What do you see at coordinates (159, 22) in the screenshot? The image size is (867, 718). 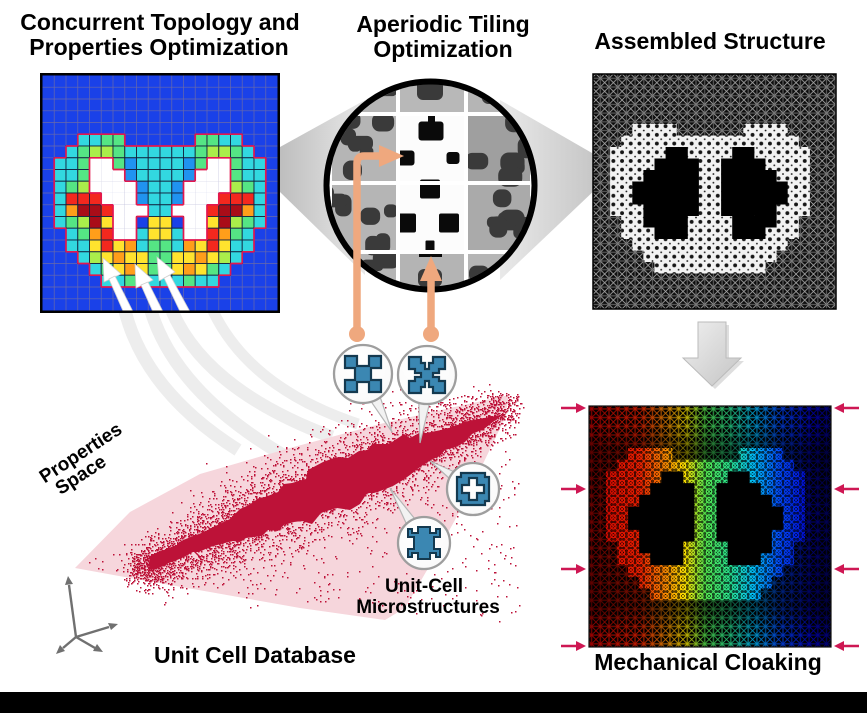 I see `svg-text: Concurrent Topology and` at bounding box center [159, 22].